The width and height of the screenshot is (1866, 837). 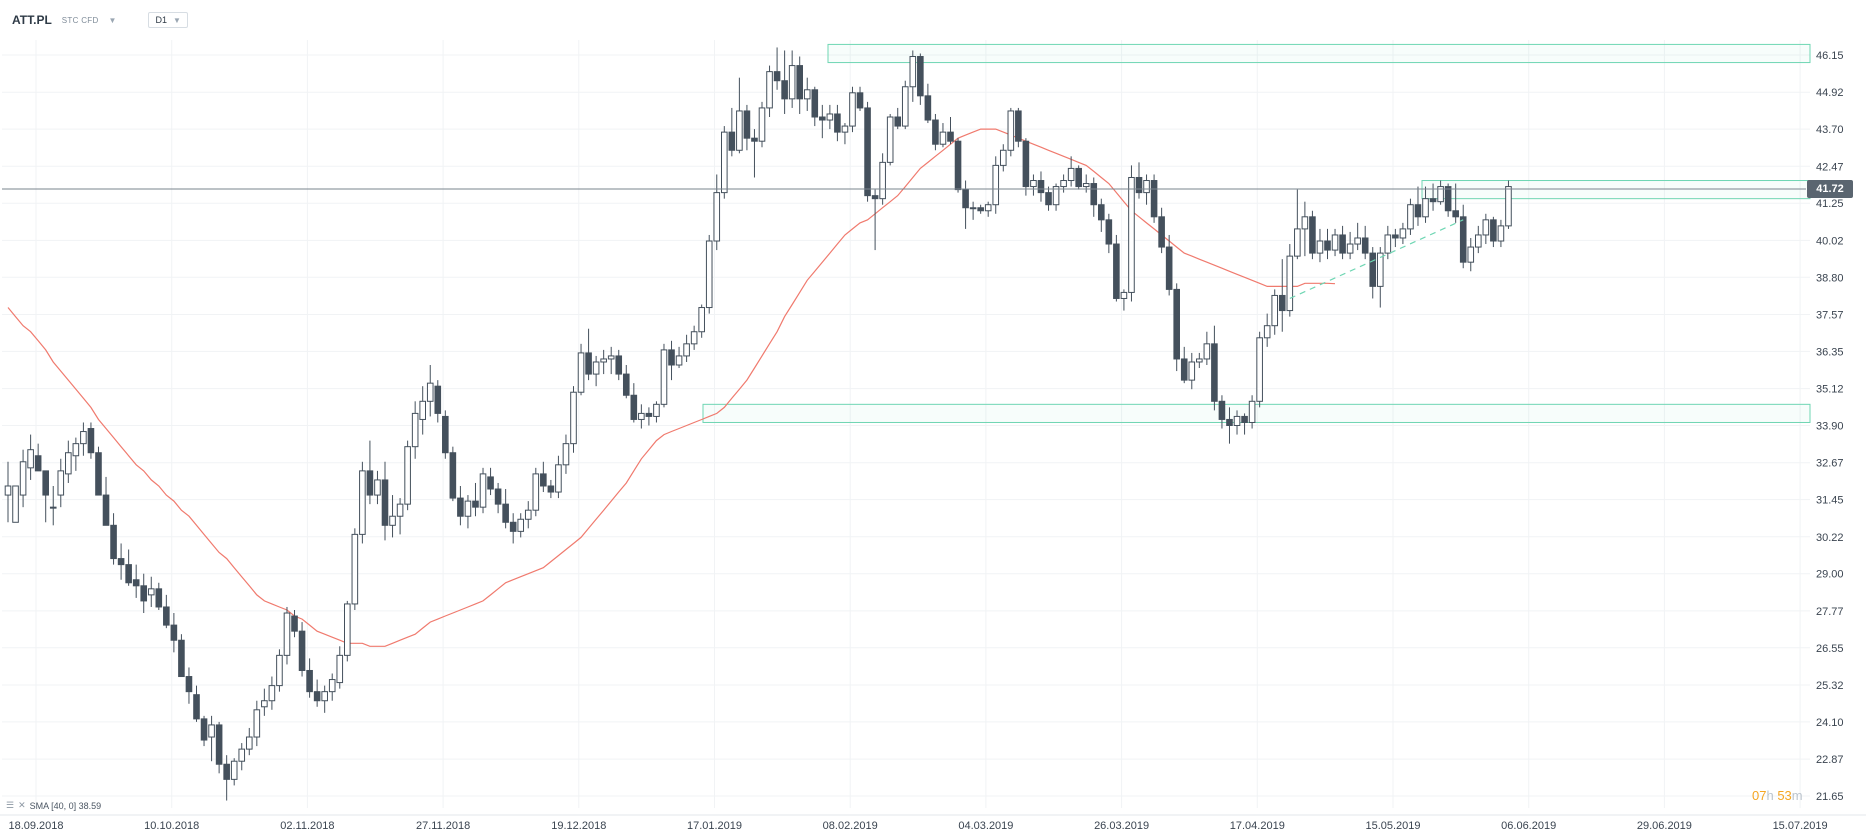 I want to click on x-tick-label: 27.11.2018, so click(x=443, y=826).